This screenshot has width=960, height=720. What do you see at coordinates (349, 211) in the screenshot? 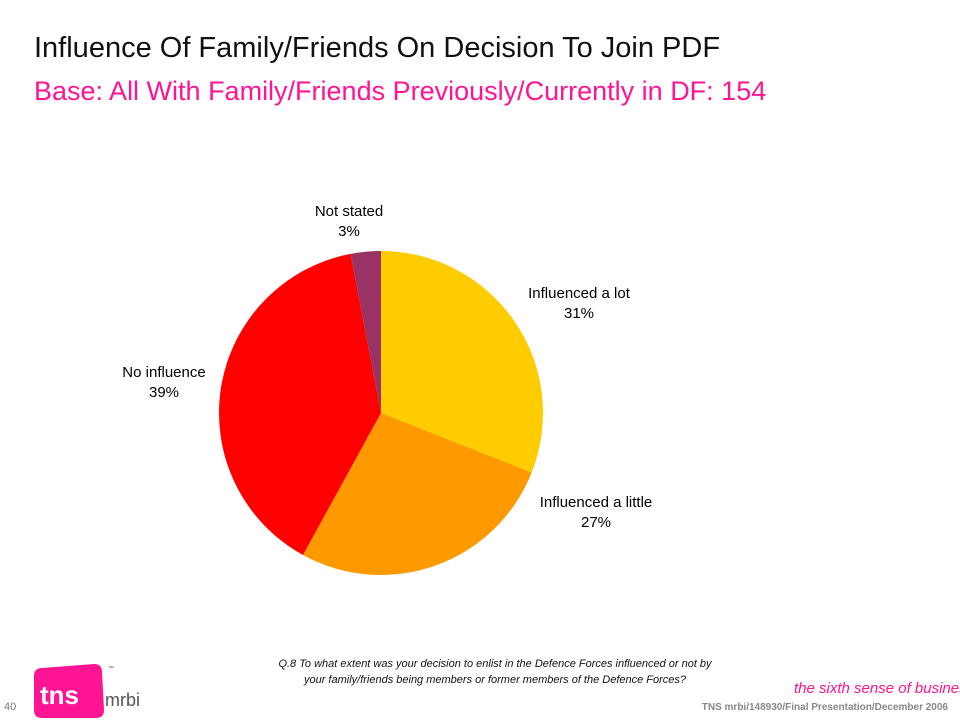
I see `pie-label-not-stated: Not stated` at bounding box center [349, 211].